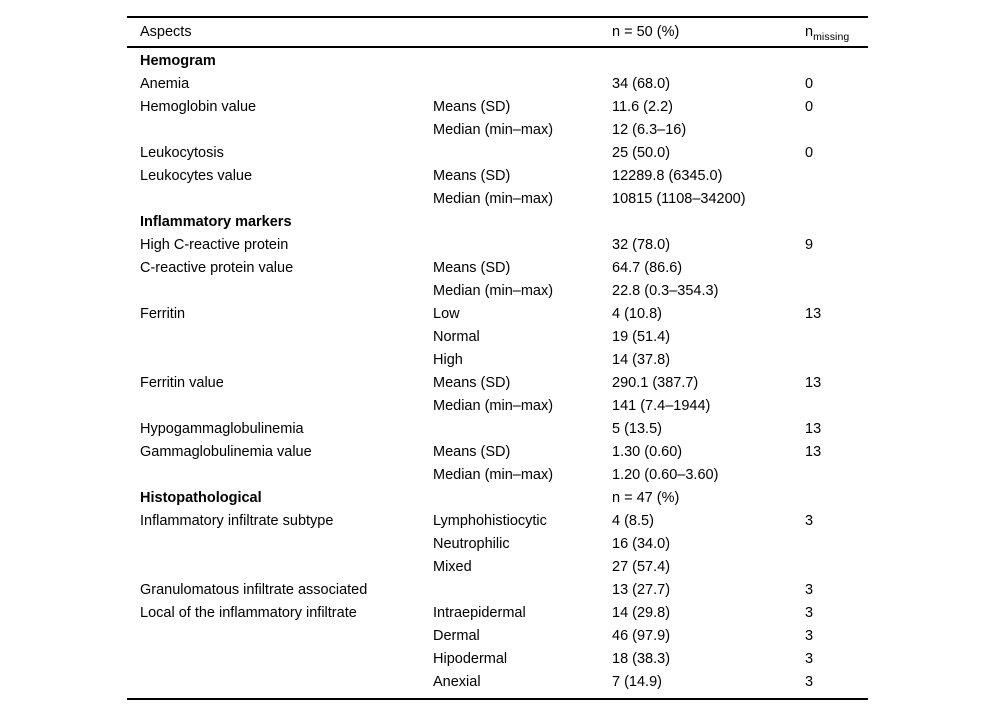  What do you see at coordinates (222, 428) in the screenshot?
I see `aspect-cell: Hypogammaglobulinemia` at bounding box center [222, 428].